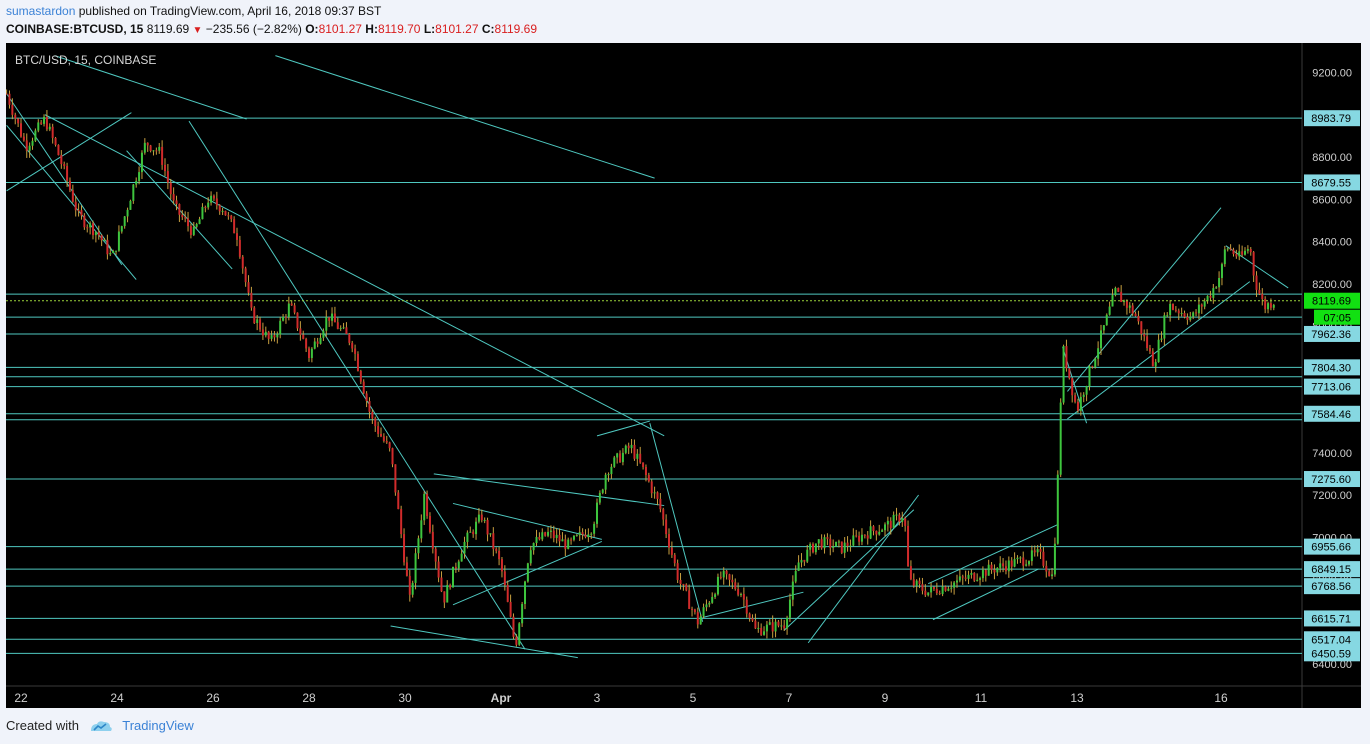  What do you see at coordinates (100, 725) in the screenshot?
I see `footer: Created with TradingView` at bounding box center [100, 725].